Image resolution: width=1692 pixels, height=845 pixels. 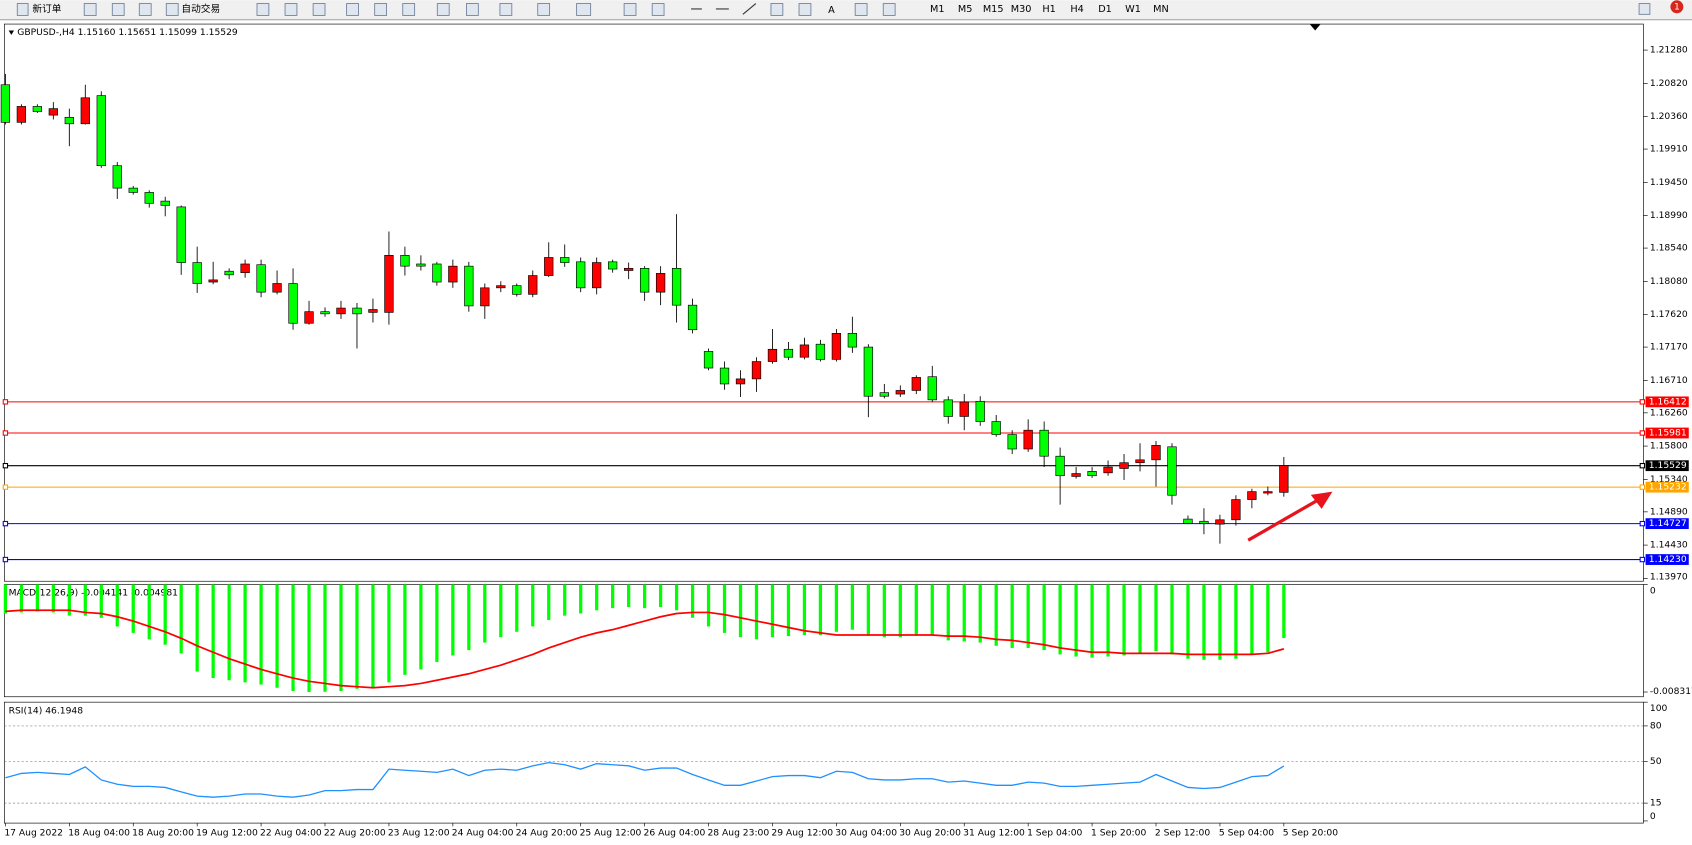 What do you see at coordinates (1669, 314) in the screenshot?
I see `y-tick-label: 1.17620` at bounding box center [1669, 314].